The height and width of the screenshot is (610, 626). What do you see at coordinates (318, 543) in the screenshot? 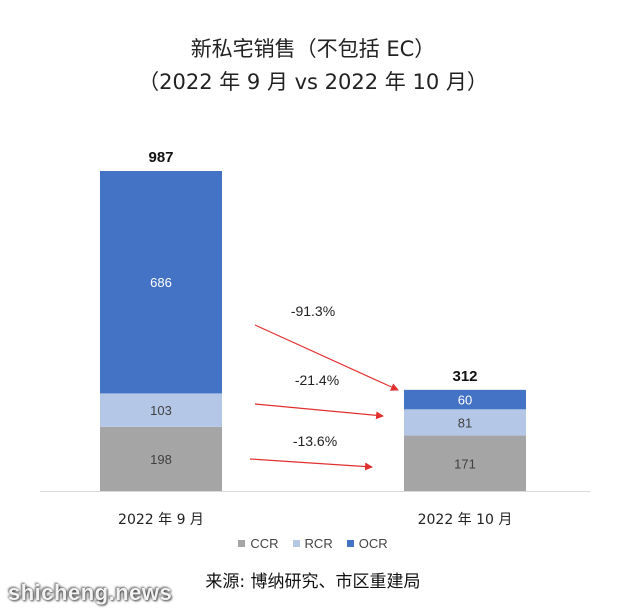
I see `legend-label-rcr: RCR` at bounding box center [318, 543].